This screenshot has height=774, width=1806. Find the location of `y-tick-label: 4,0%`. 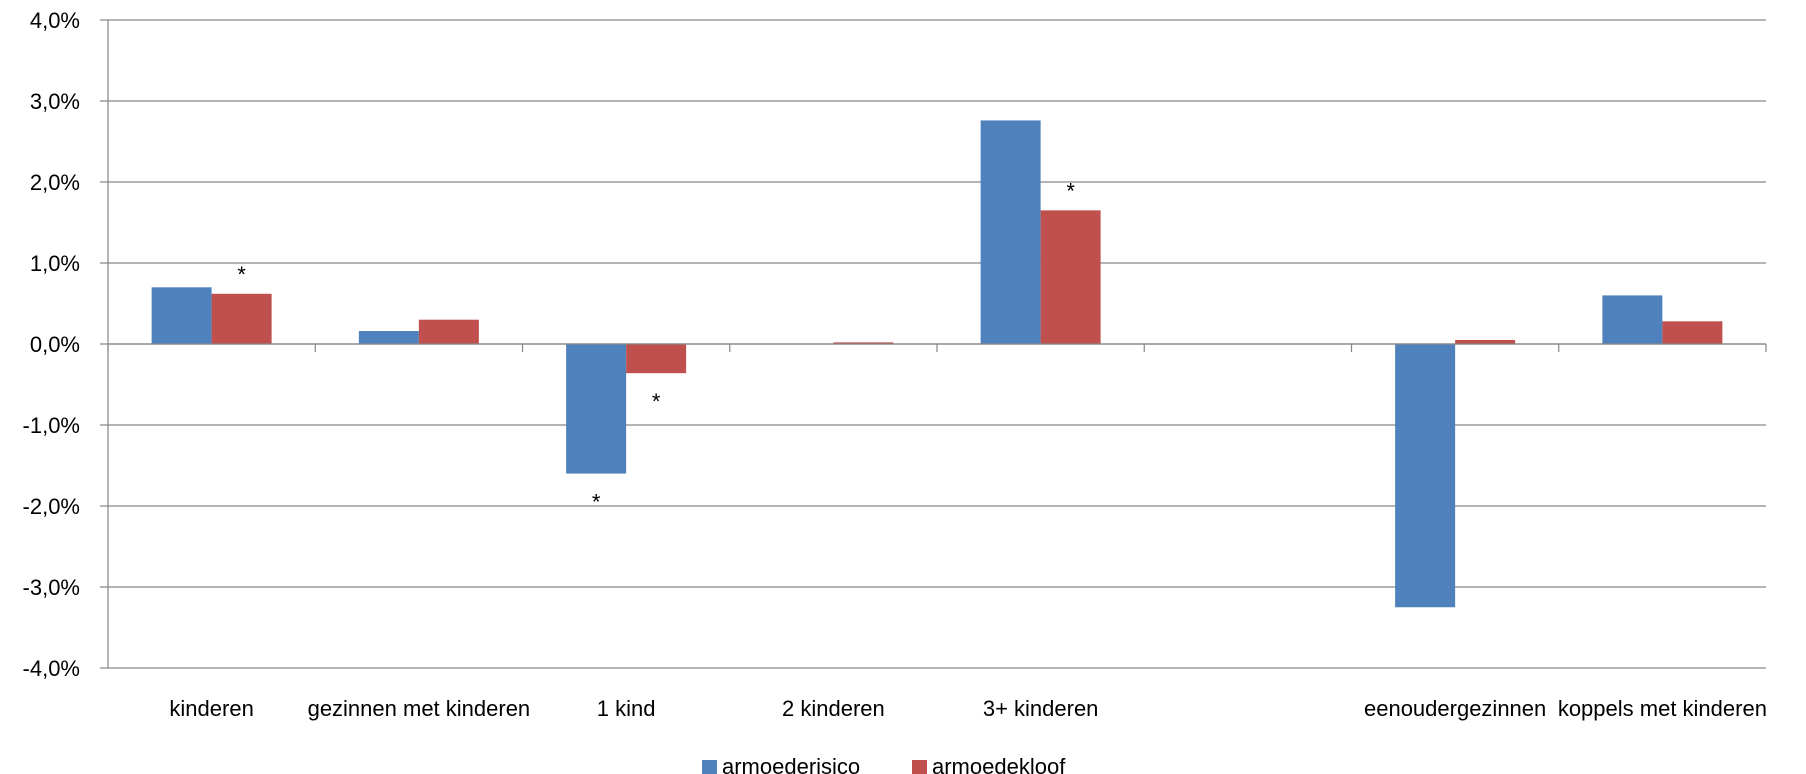

y-tick-label: 4,0% is located at coordinates (55, 20).